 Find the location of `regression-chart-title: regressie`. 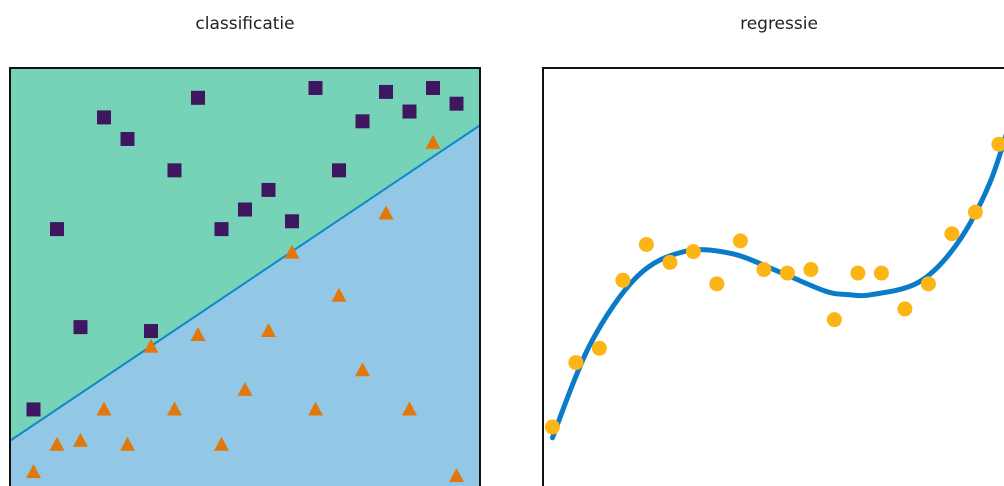

regression-chart-title: regressie is located at coordinates (779, 24).